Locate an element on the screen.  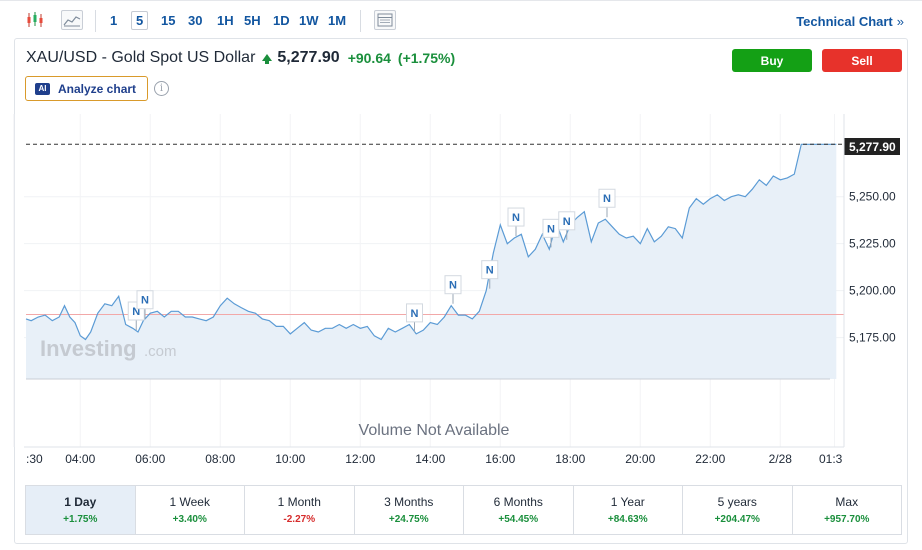
period-1-week: 1 Week +3.40% is located at coordinates (190, 510).